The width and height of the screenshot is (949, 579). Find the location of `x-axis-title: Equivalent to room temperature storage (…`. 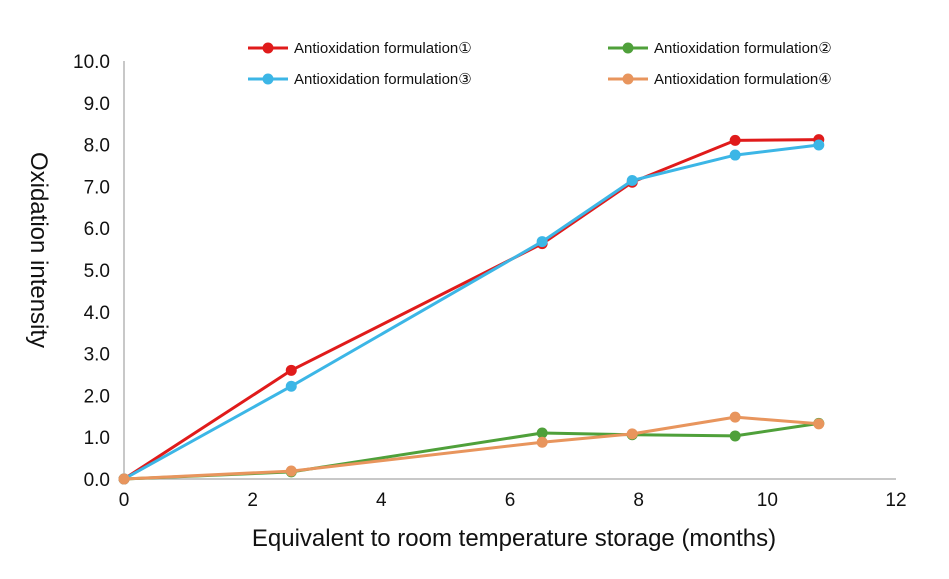

x-axis-title: Equivalent to room temperature storage (… is located at coordinates (514, 538).